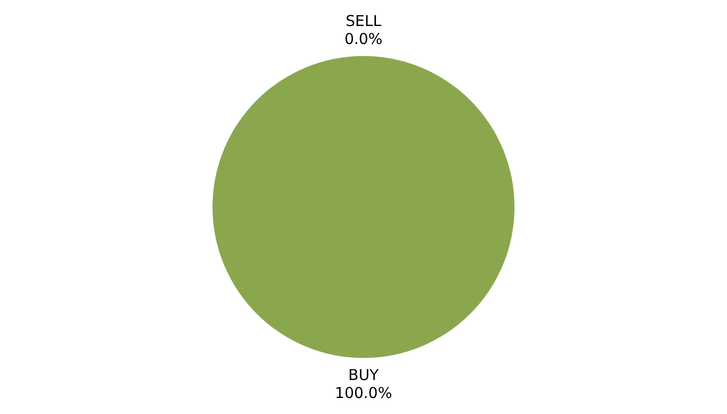 This screenshot has height=414, width=727. I want to click on text: 0.0%, so click(363, 39).